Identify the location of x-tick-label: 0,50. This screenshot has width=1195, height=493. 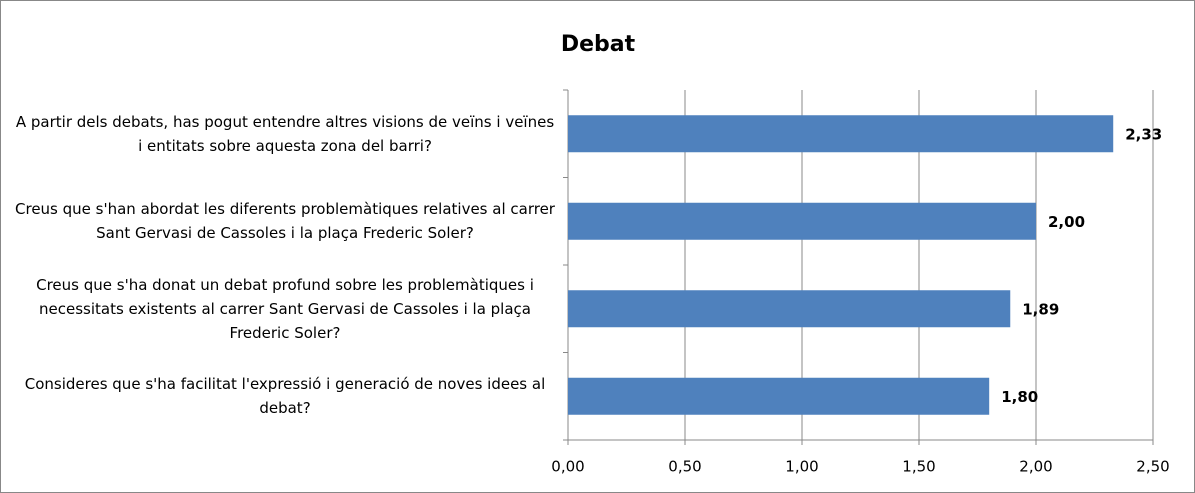
(684, 467).